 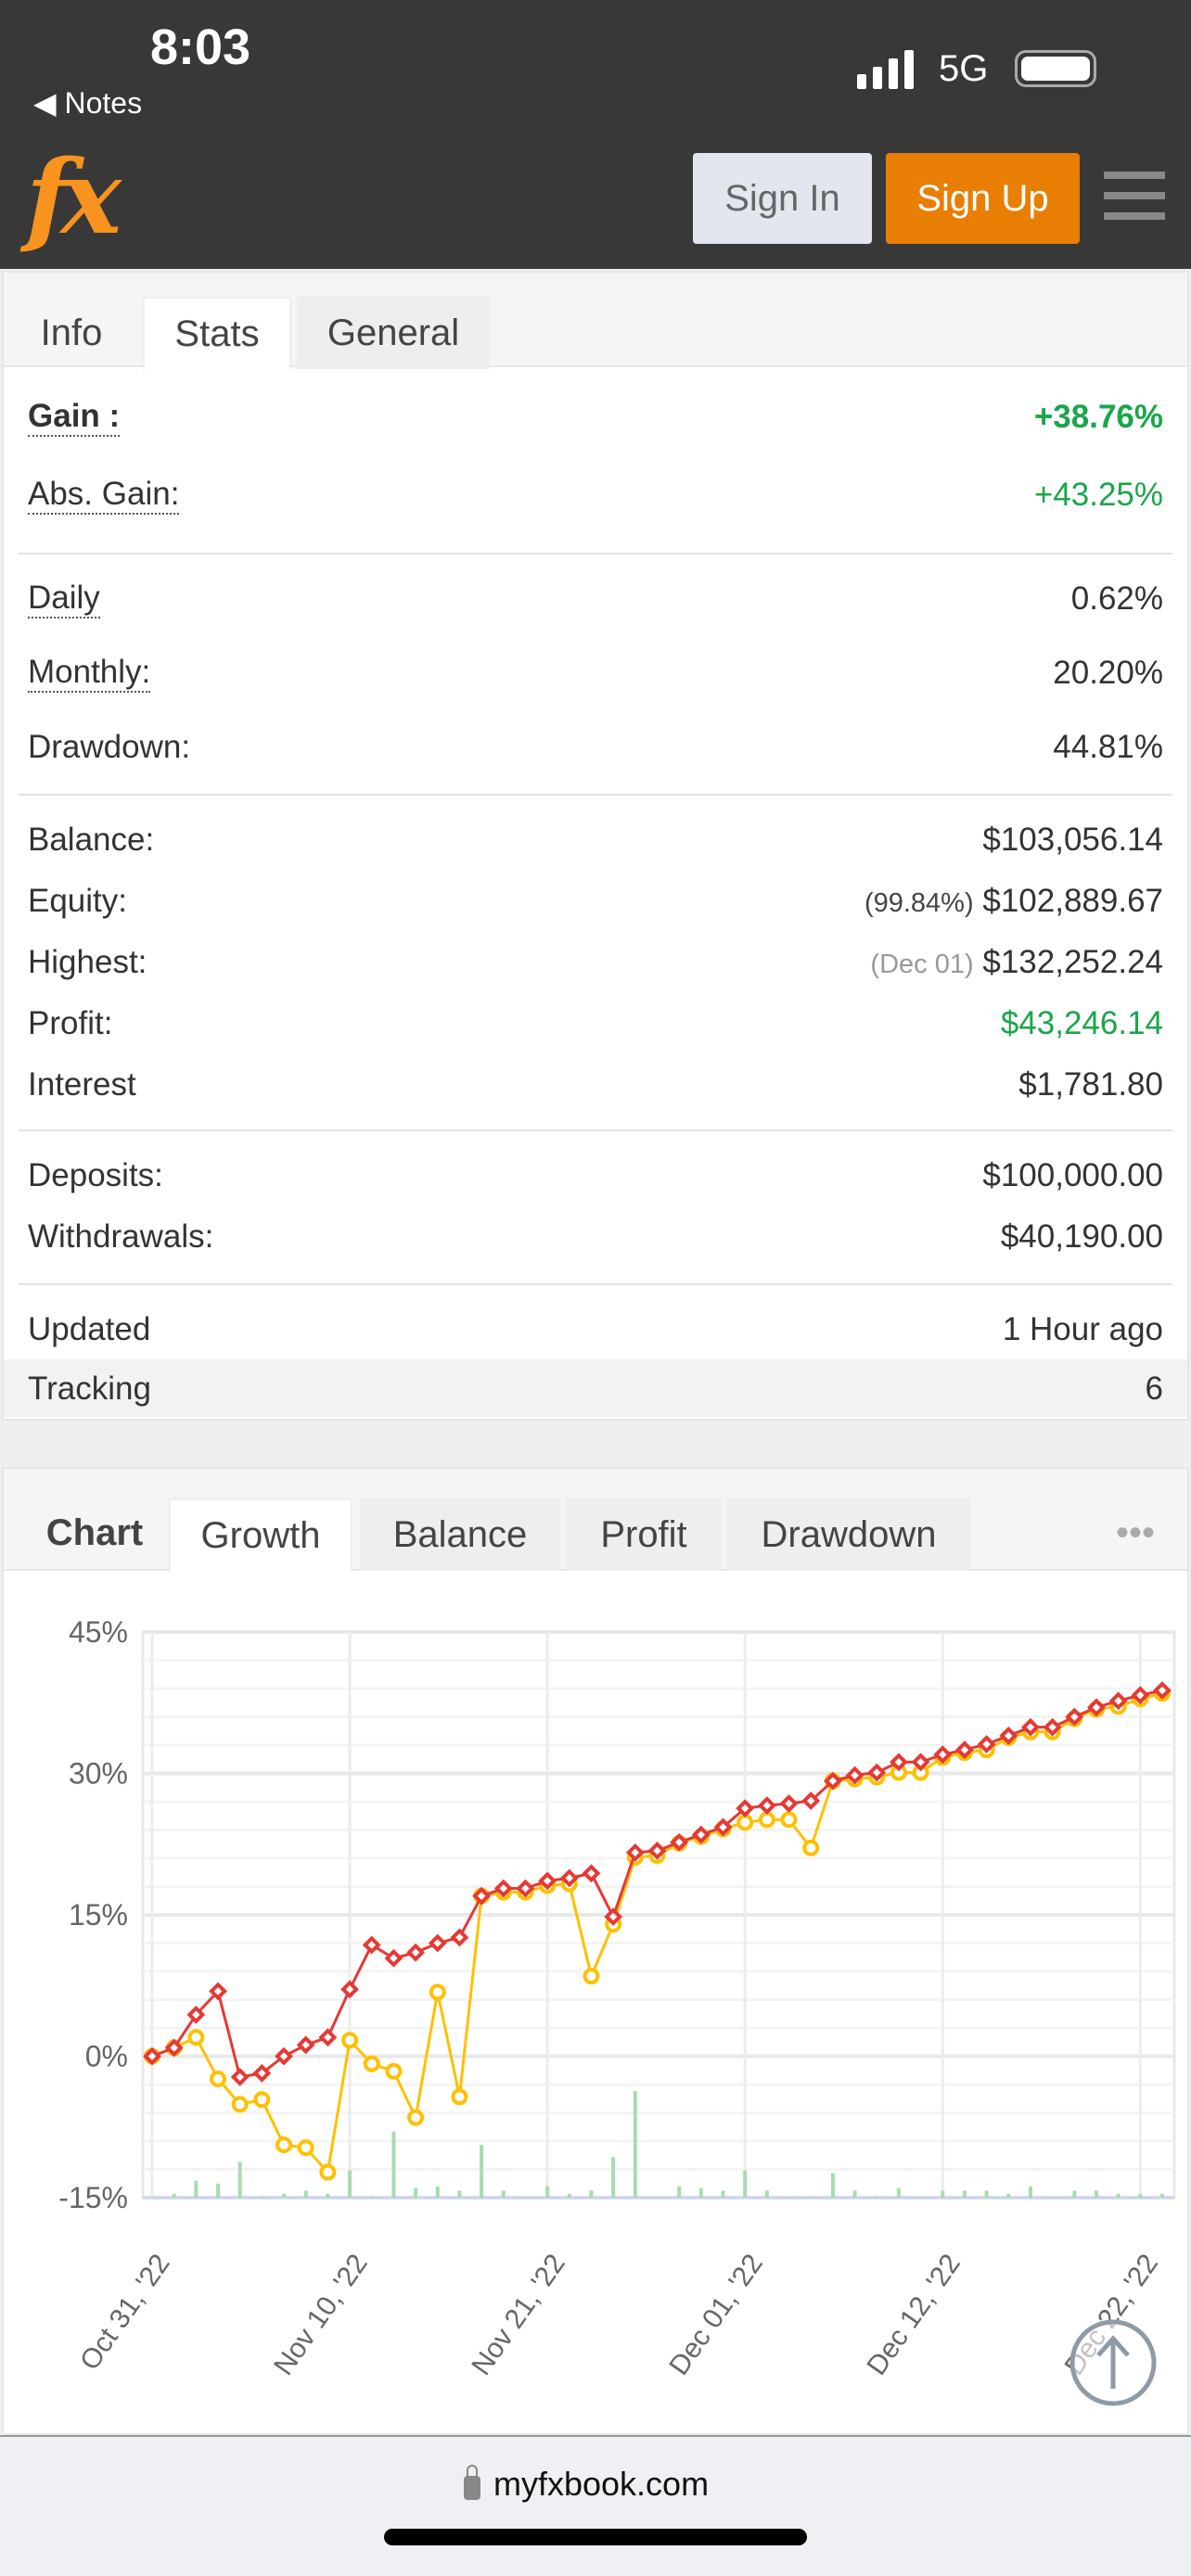 What do you see at coordinates (601, 2484) in the screenshot?
I see `url-text: myfxbook.com` at bounding box center [601, 2484].